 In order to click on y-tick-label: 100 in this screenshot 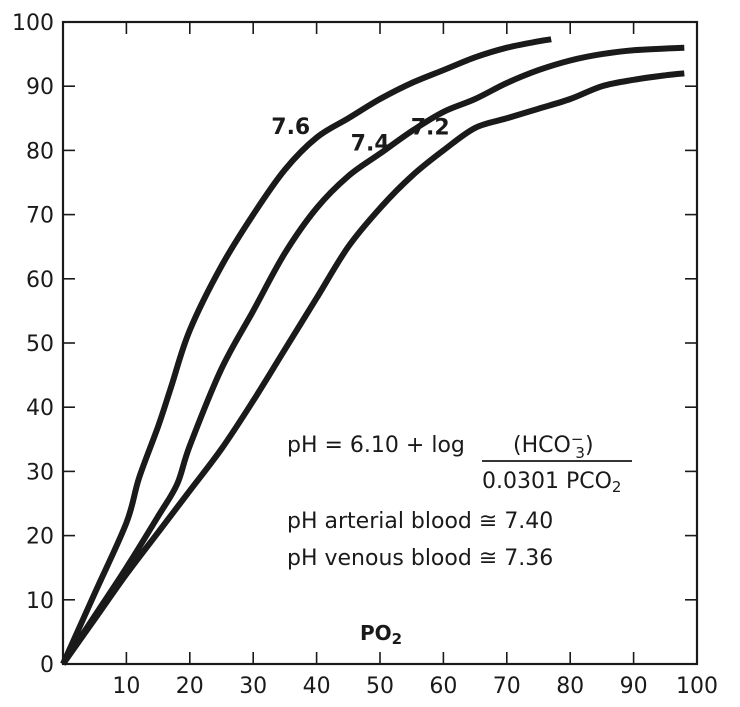, I will do `click(33, 23)`.